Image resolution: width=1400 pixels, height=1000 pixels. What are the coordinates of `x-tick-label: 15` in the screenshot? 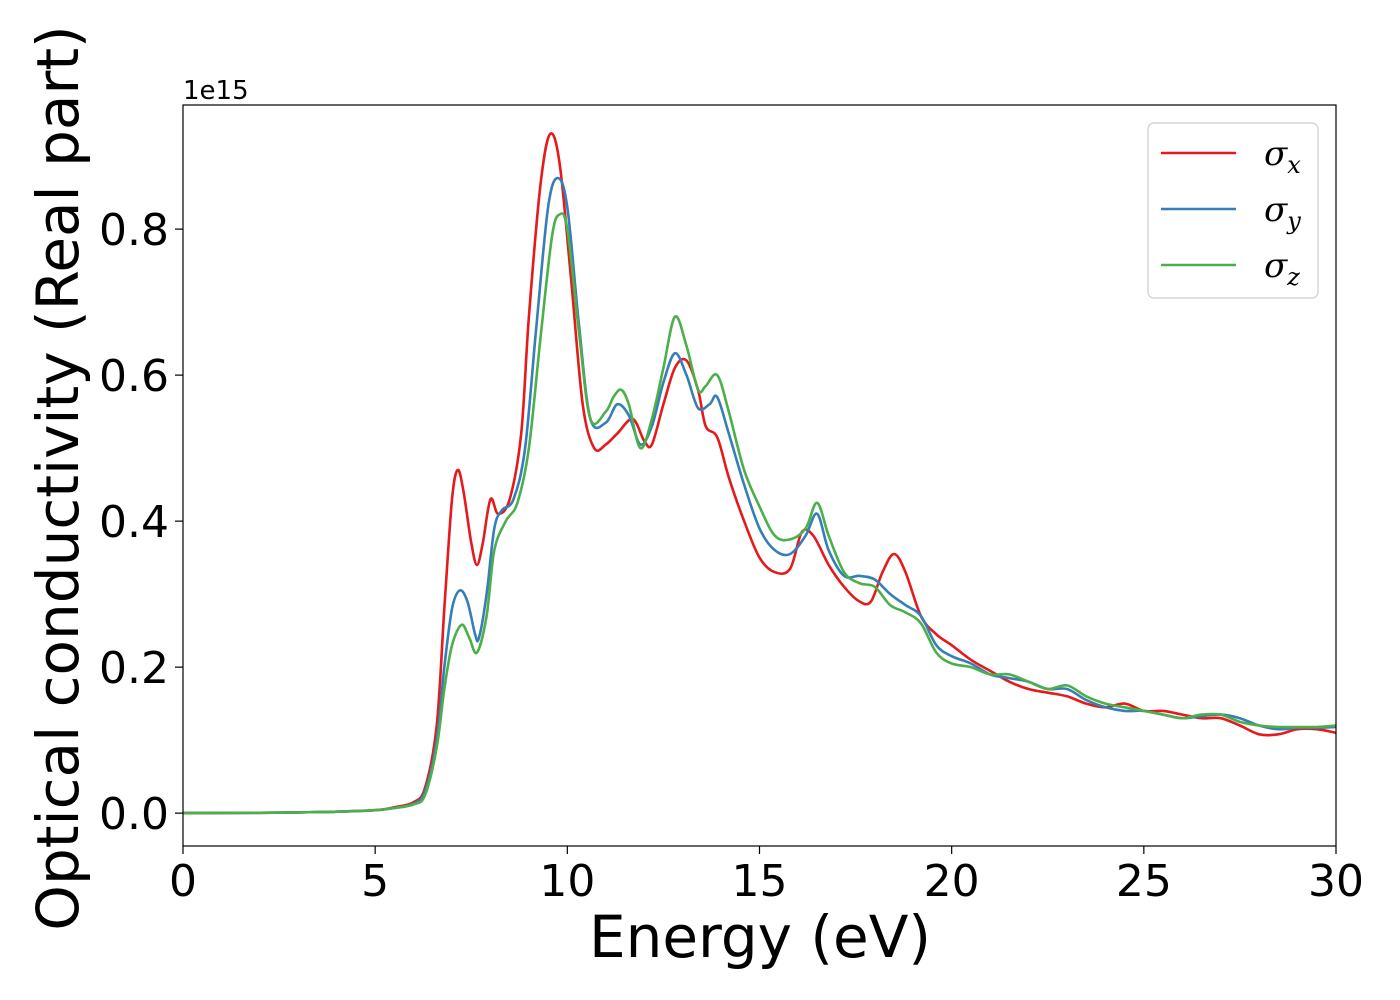 It's located at (760, 881).